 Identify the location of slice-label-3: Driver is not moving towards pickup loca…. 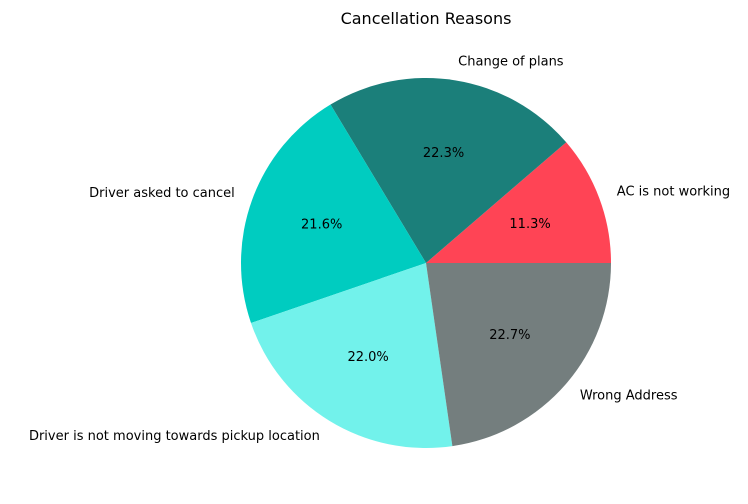
(174, 436).